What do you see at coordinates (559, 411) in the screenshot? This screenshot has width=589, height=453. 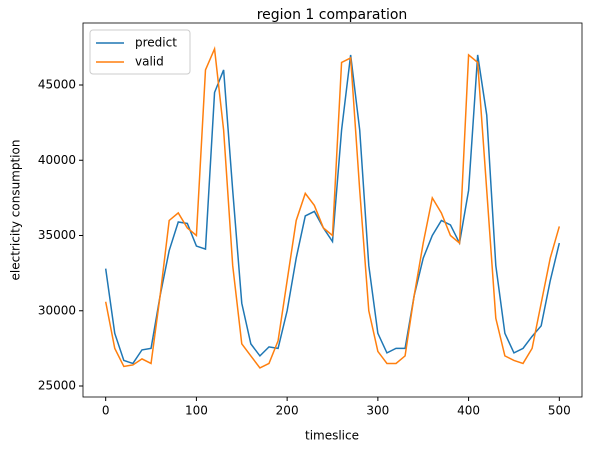 I see `x-tick-label: 500` at bounding box center [559, 411].